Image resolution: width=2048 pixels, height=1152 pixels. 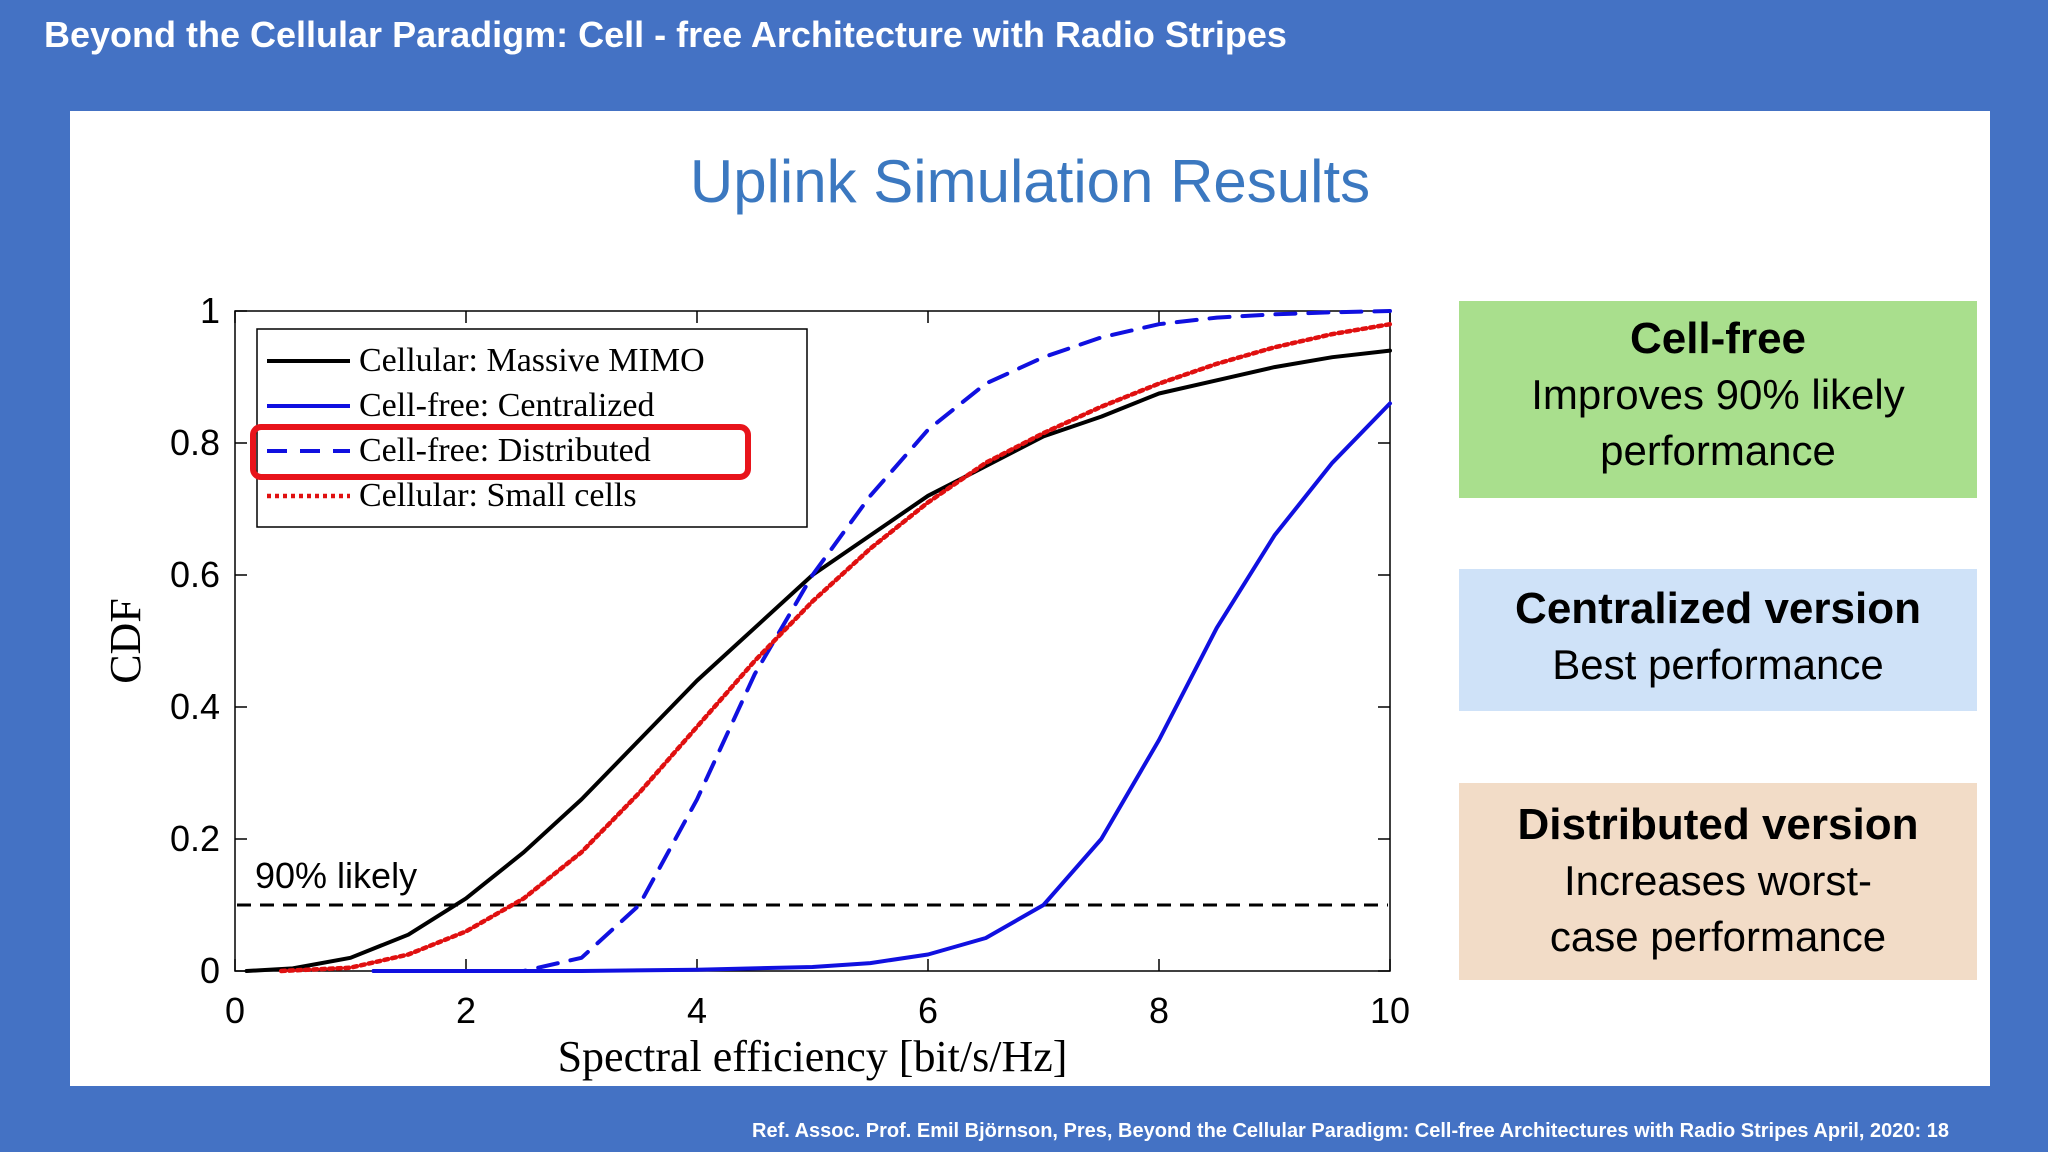 I want to click on slide-title: Uplink Simulation Results, so click(x=1030, y=181).